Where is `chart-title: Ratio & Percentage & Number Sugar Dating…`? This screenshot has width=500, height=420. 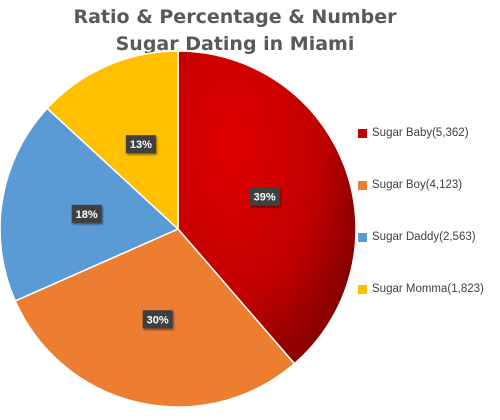 chart-title: Ratio & Percentage & Number Sugar Dating… is located at coordinates (235, 31).